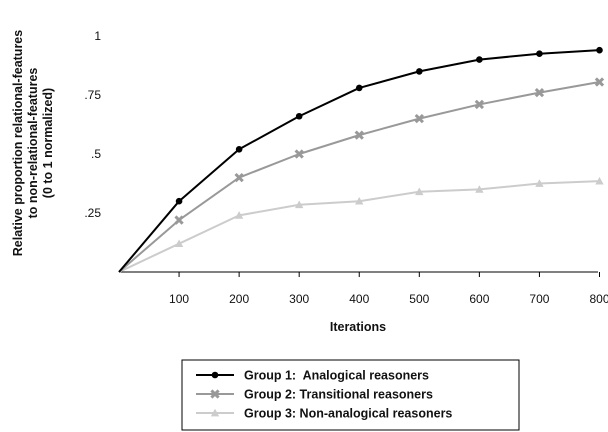  Describe the element at coordinates (598, 299) in the screenshot. I see `x-tick-label: 800` at that location.